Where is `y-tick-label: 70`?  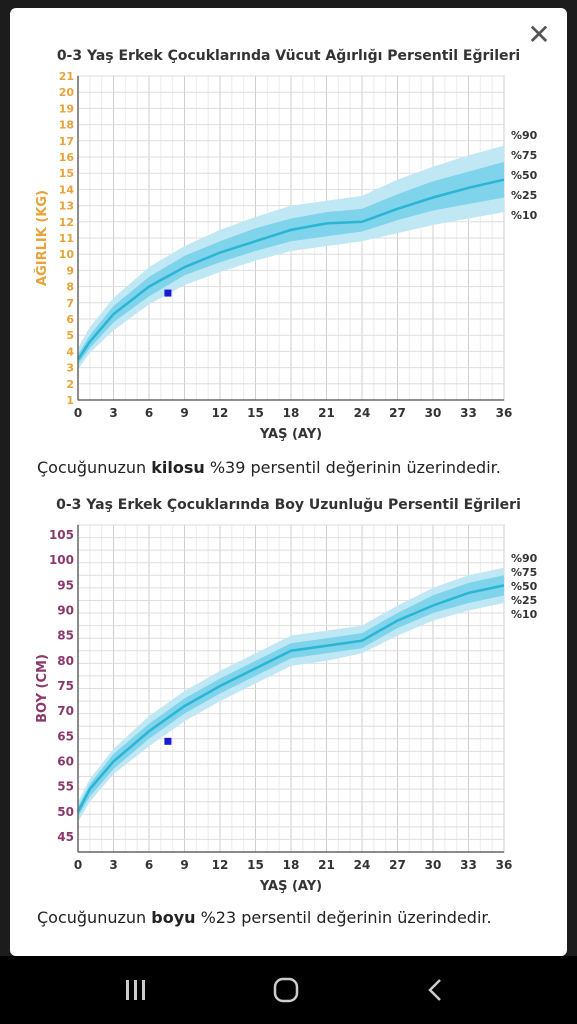 y-tick-label: 70 is located at coordinates (65, 711).